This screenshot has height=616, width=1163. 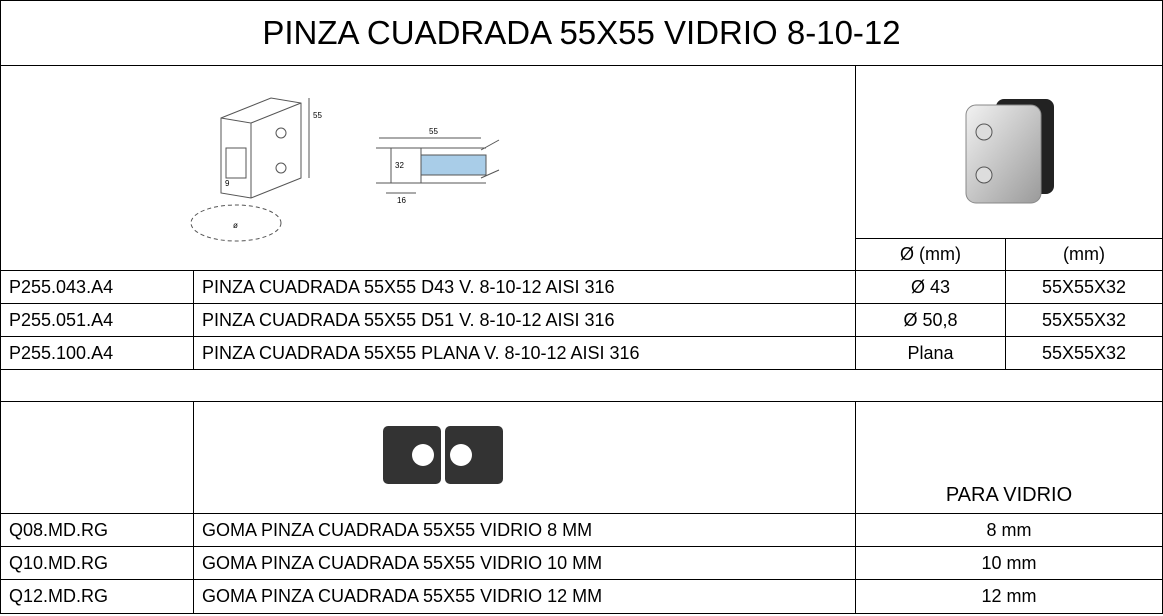 I want to click on gasket-image-cell, so click(x=524, y=457).